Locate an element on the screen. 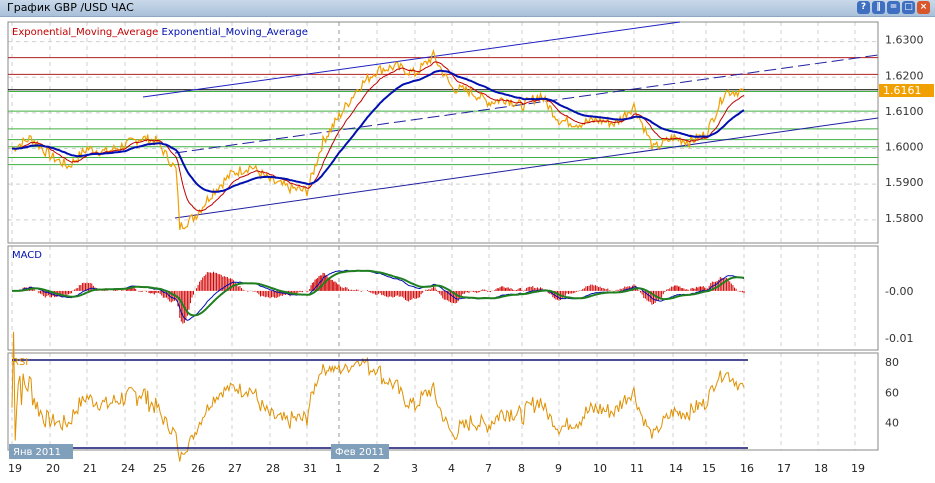  rsi-tick-label: 80 is located at coordinates (892, 362).